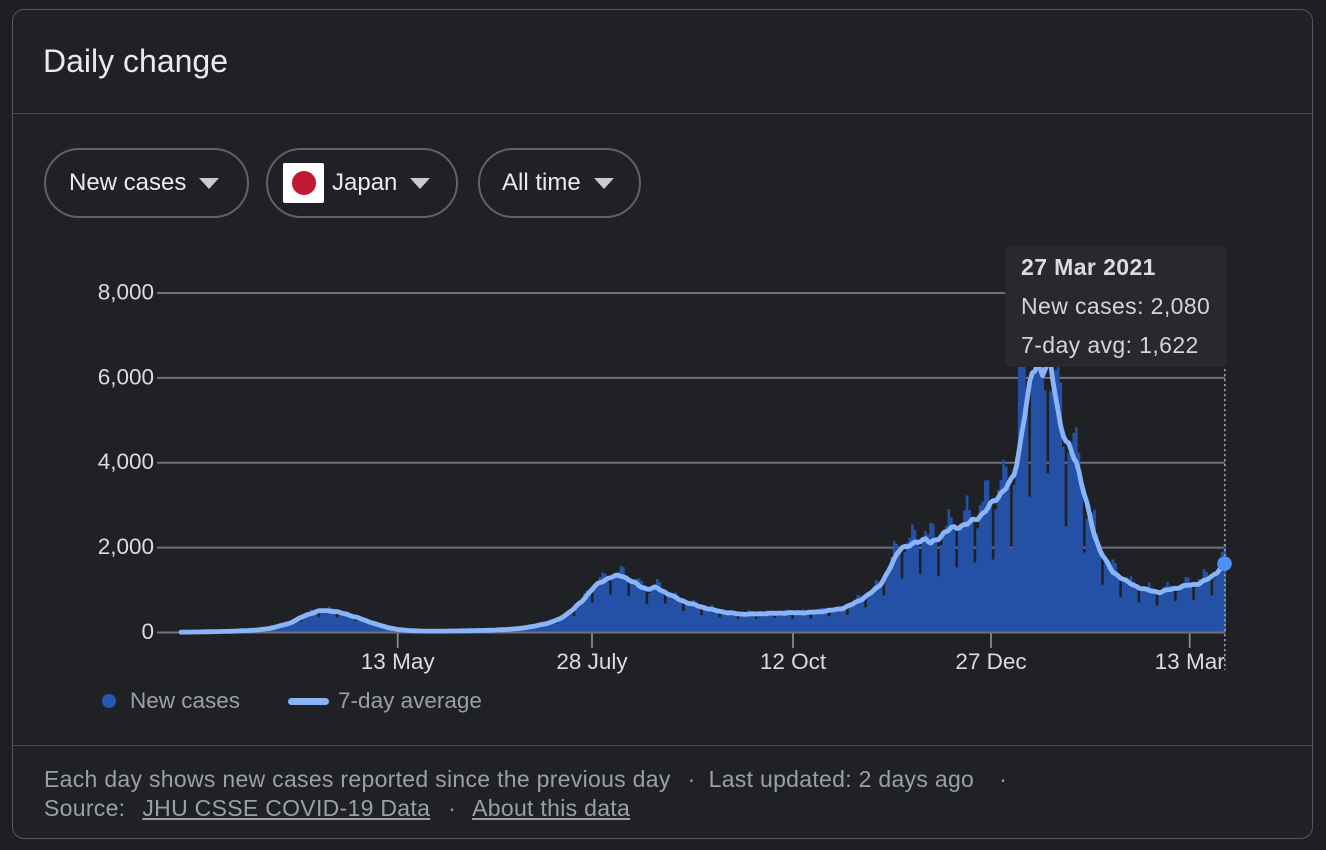  What do you see at coordinates (398, 661) in the screenshot?
I see `svg-text: 13 May` at bounding box center [398, 661].